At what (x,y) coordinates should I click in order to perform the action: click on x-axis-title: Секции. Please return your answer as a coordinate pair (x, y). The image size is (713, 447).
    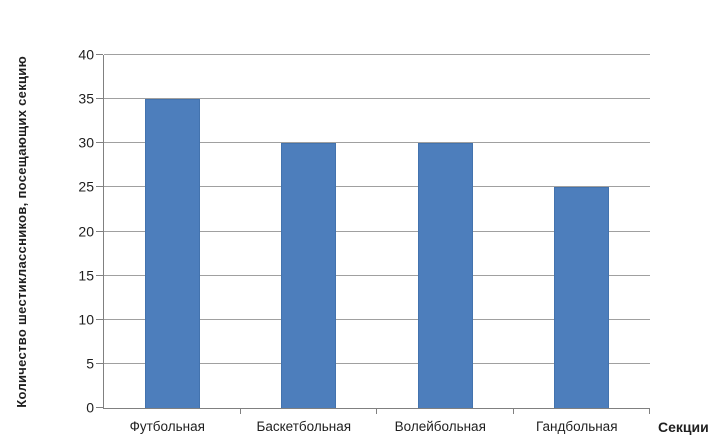
    Looking at the image, I should click on (683, 427).